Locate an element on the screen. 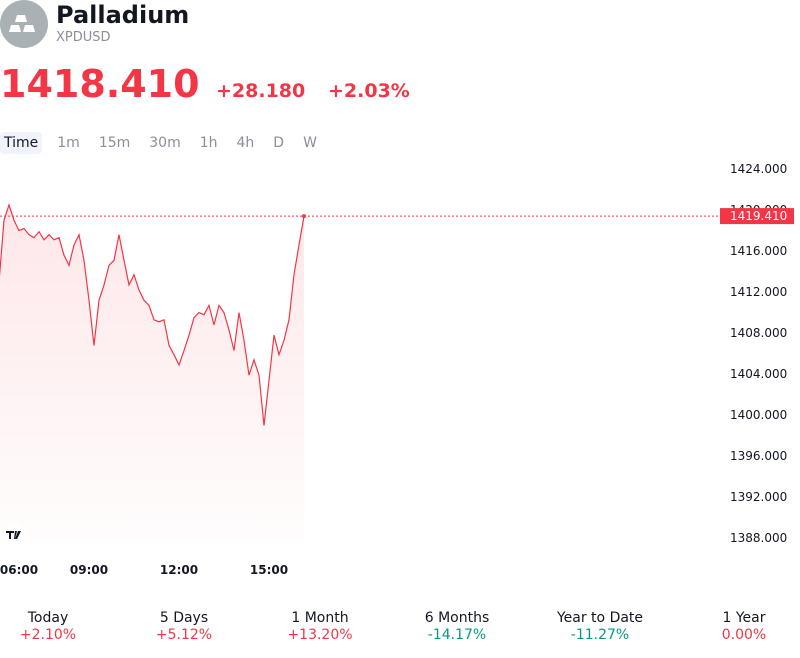  period-label: 5 Days is located at coordinates (184, 618).